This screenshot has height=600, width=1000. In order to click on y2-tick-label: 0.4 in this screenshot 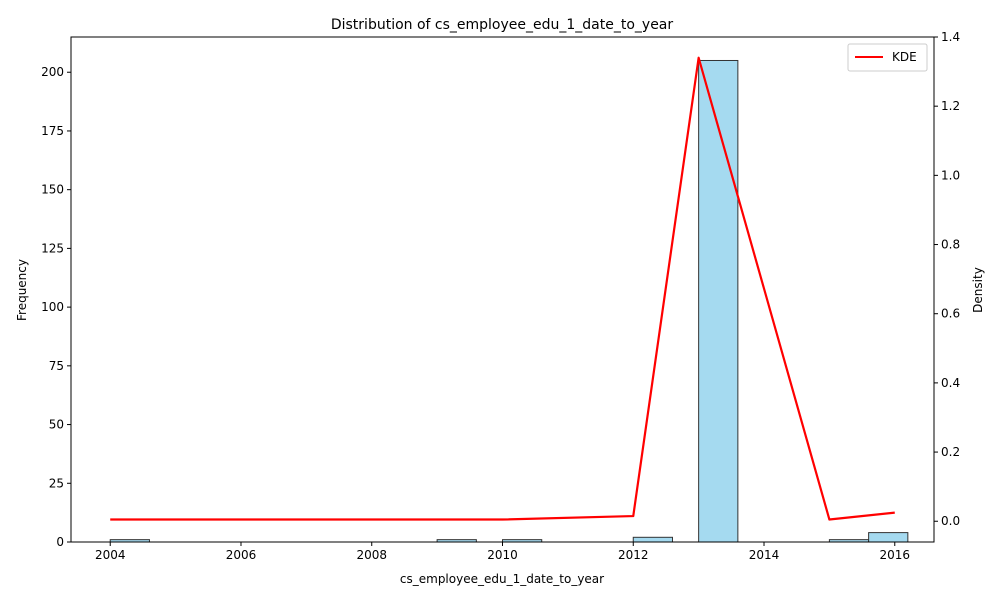, I will do `click(950, 383)`.